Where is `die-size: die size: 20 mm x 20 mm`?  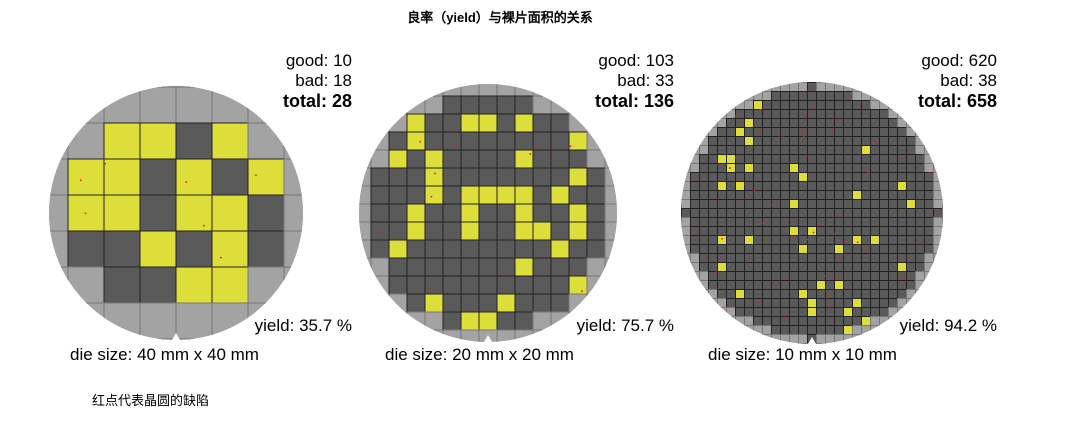
die-size: die size: 20 mm x 20 mm is located at coordinates (479, 354).